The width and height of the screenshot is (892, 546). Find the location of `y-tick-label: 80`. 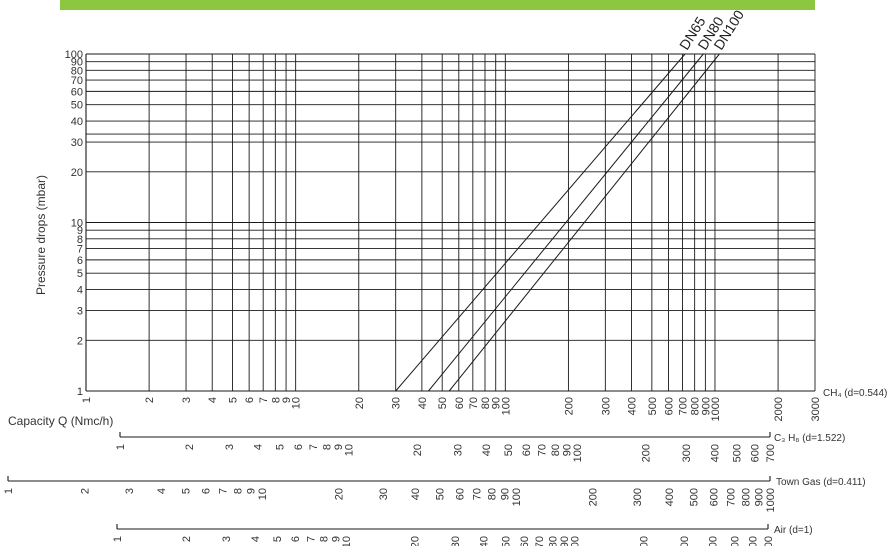

y-tick-label: 80 is located at coordinates (77, 71).